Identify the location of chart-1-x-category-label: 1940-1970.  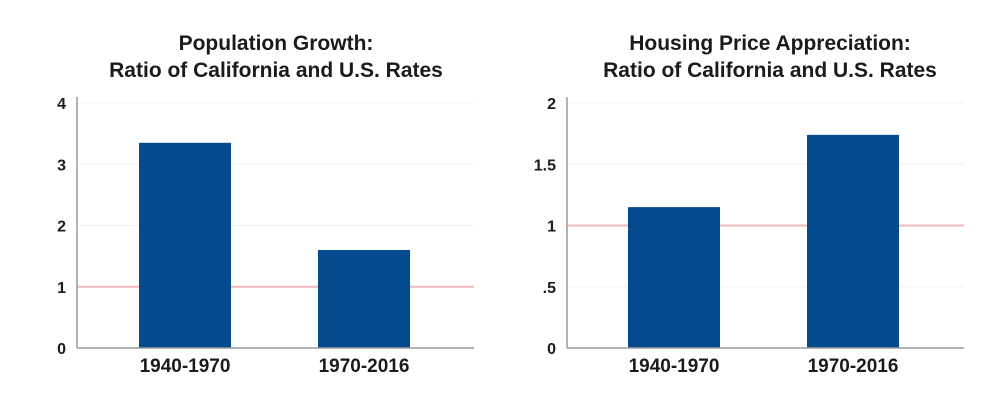
(185, 366).